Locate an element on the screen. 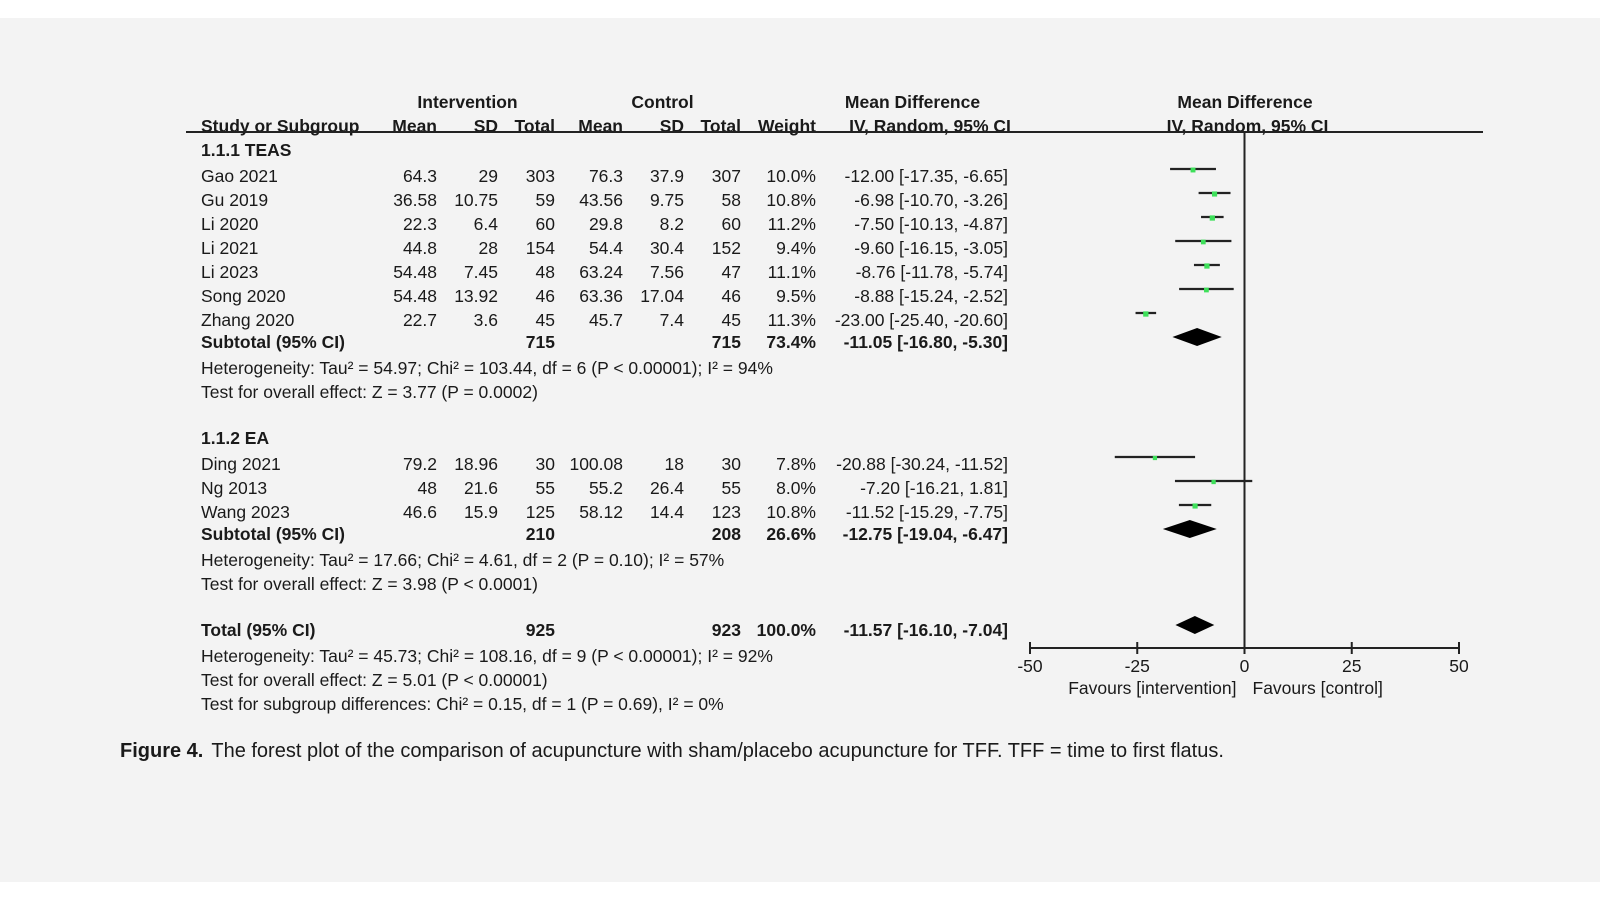  study-i-mean: 48 is located at coordinates (427, 488).